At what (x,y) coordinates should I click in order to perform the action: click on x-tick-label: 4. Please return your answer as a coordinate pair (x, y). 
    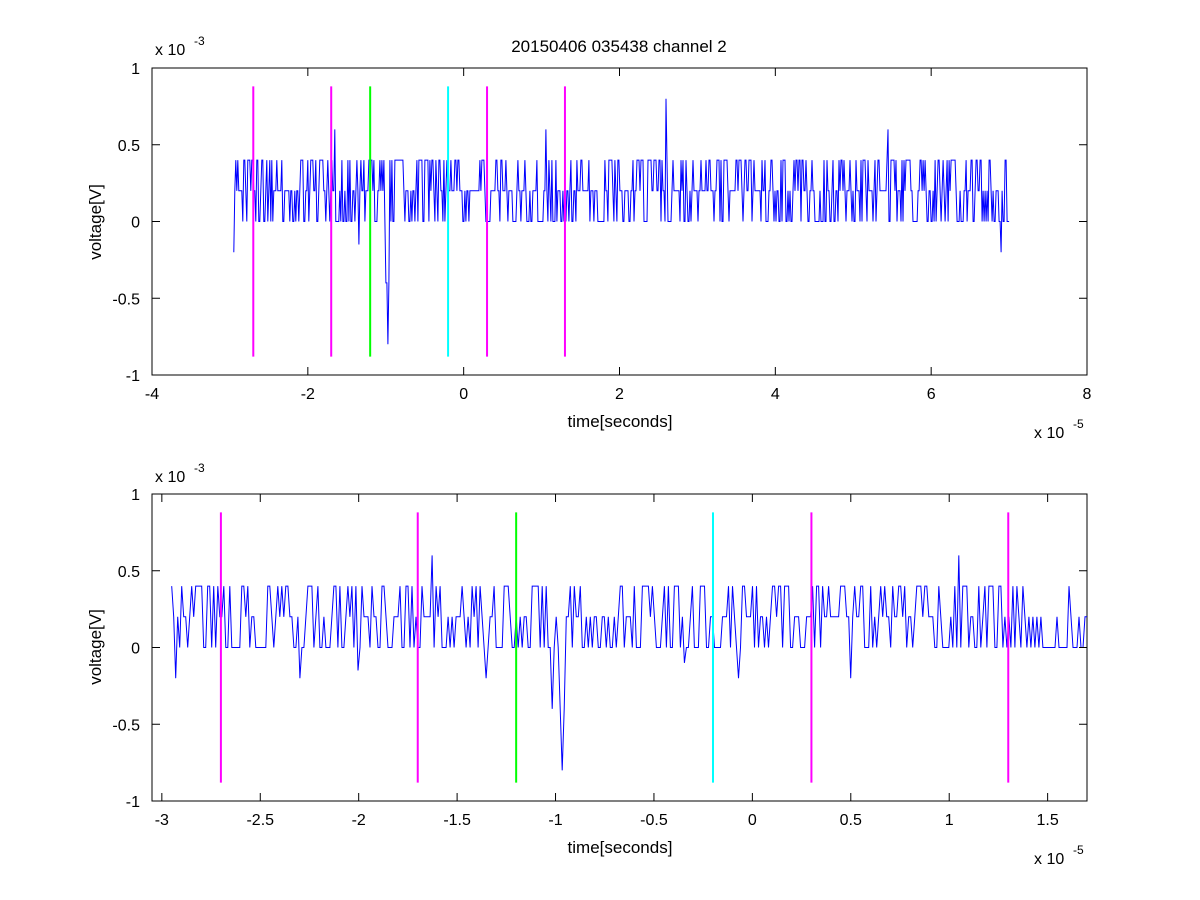
    Looking at the image, I should click on (775, 394).